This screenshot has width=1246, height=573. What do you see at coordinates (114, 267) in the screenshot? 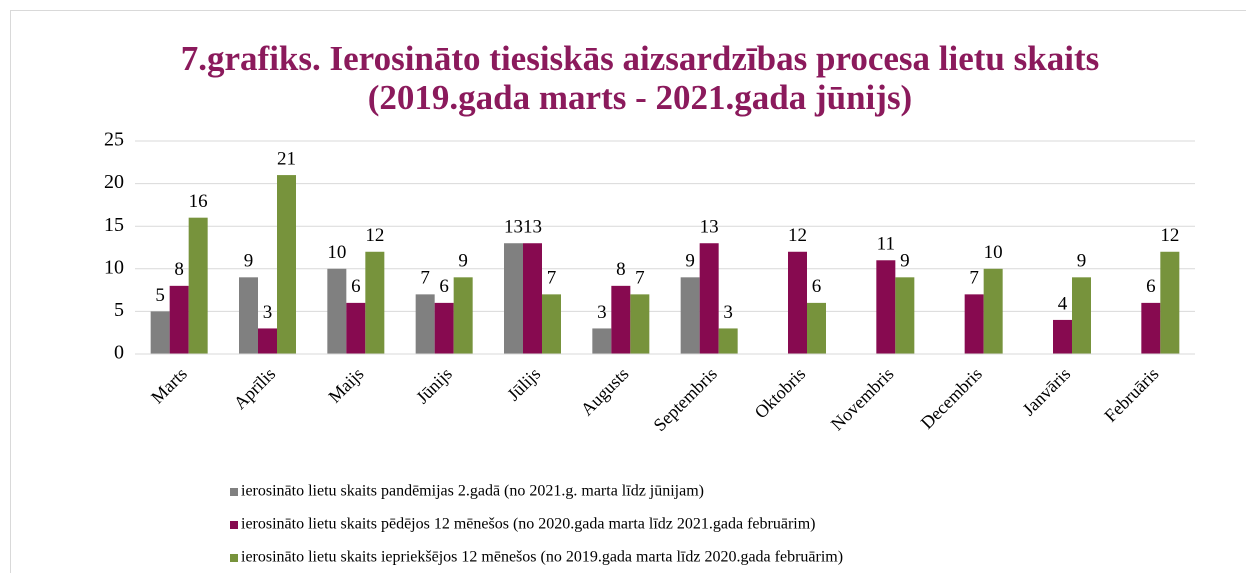
I see `y-tick-label: 10` at bounding box center [114, 267].